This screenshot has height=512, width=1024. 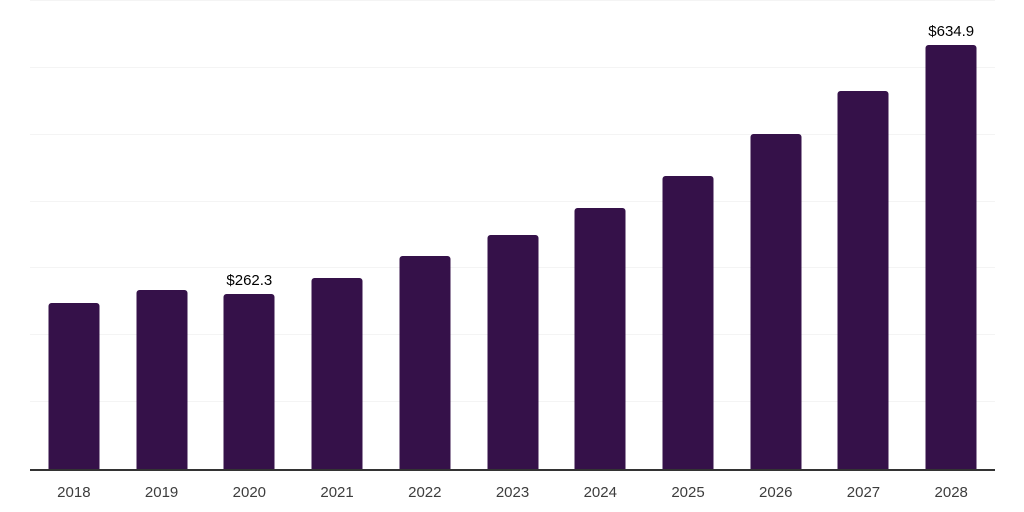 What do you see at coordinates (688, 492) in the screenshot?
I see `x-tick-label-2025: 2025` at bounding box center [688, 492].